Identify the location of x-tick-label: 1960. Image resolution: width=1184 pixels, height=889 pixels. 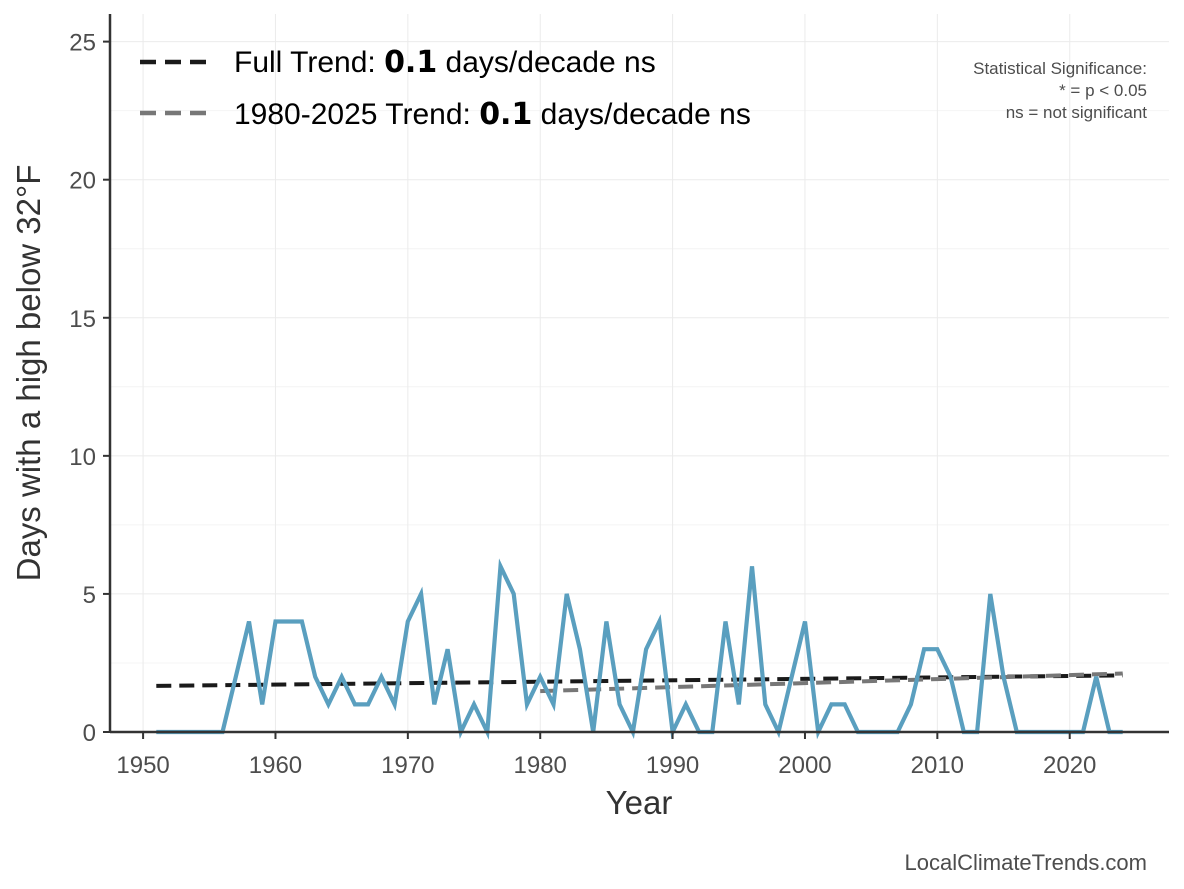
(275, 765).